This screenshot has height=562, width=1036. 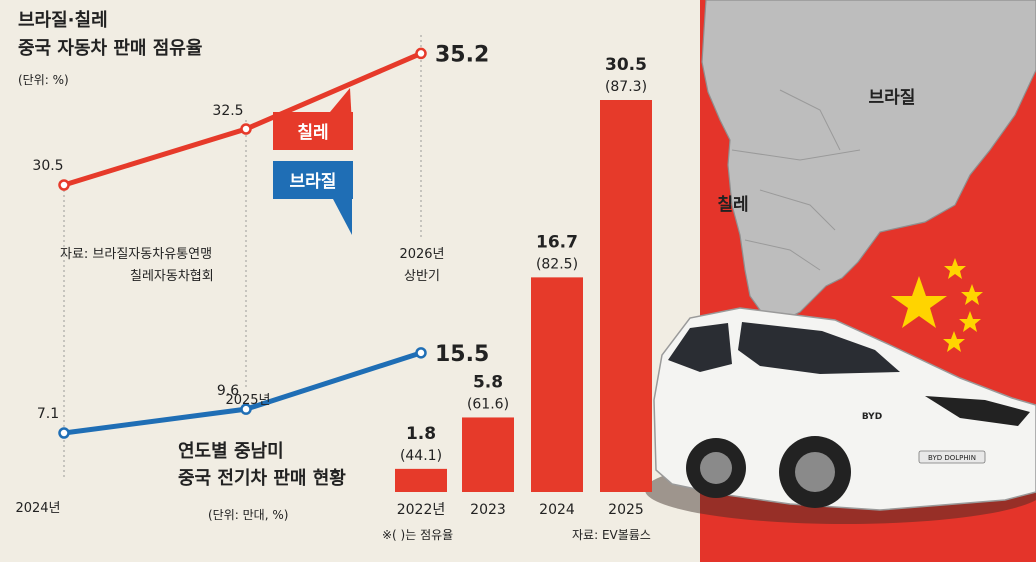 I want to click on bar-x-tick-label: 2024, so click(x=557, y=510).